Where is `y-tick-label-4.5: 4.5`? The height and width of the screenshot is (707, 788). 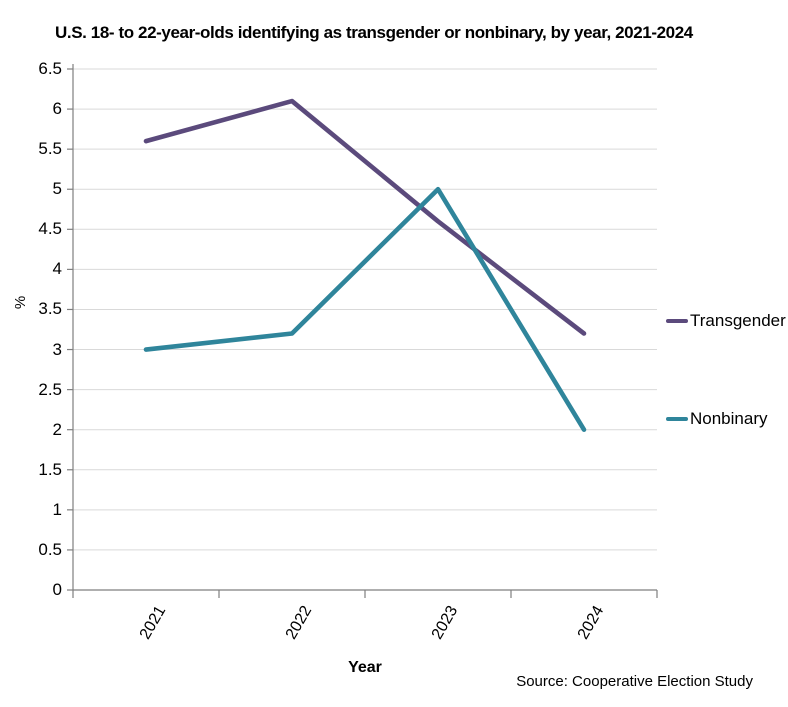 y-tick-label-4.5: 4.5 is located at coordinates (50, 229).